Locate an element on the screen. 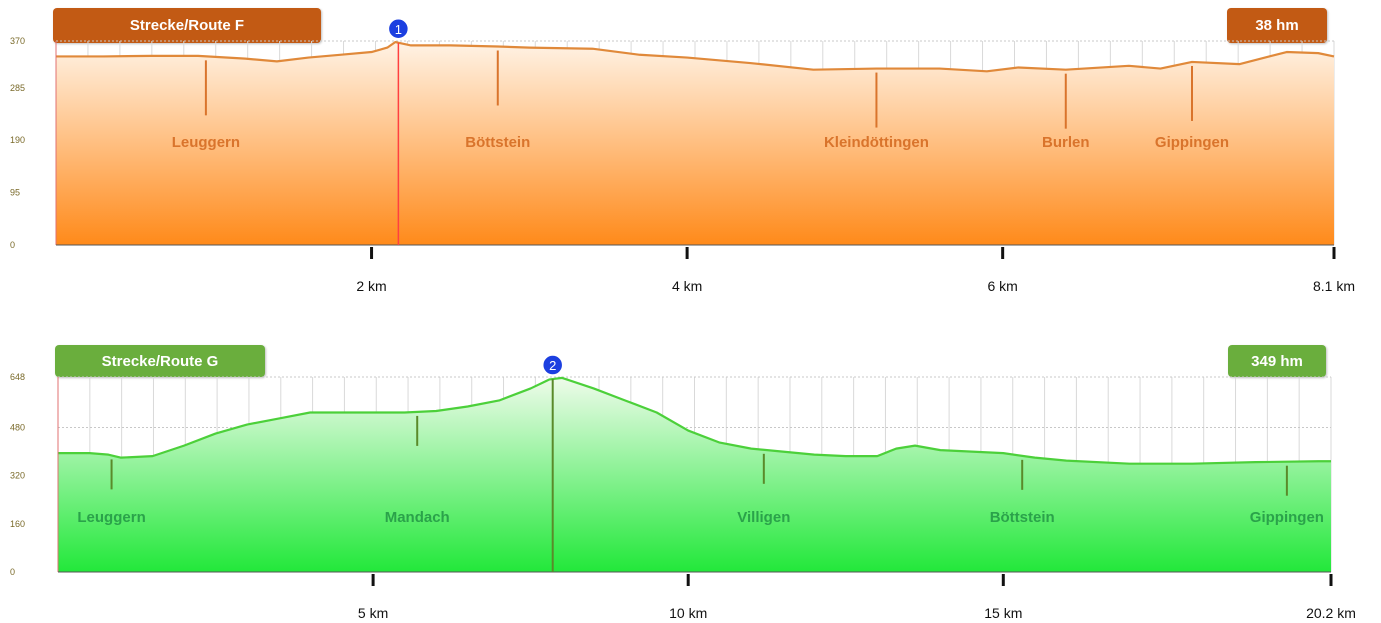  x-tick-label: 2 km is located at coordinates (371, 286).